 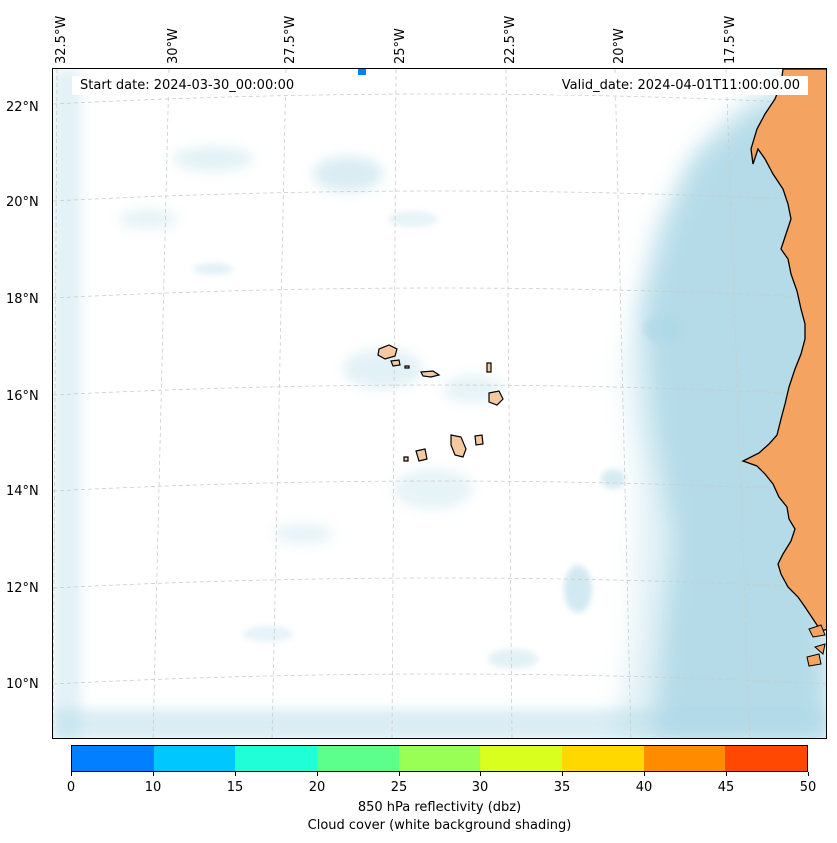 What do you see at coordinates (816, 645) in the screenshot?
I see `bijagos-islands` at bounding box center [816, 645].